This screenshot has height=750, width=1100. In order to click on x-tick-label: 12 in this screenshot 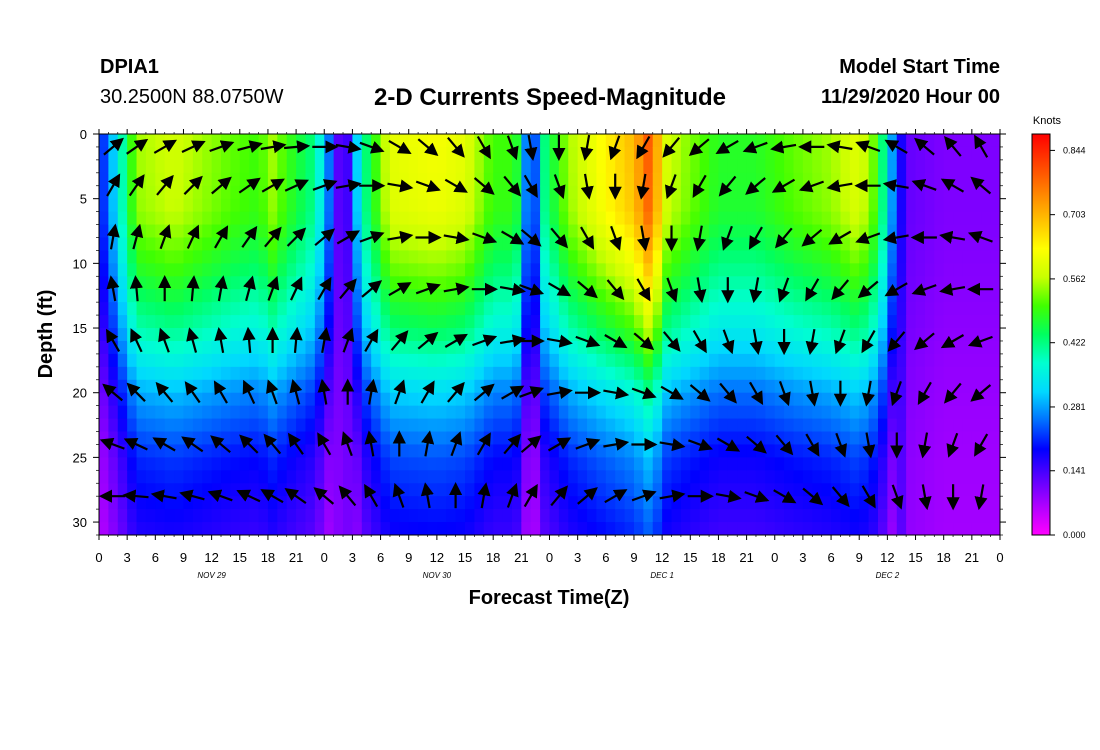, I will do `click(887, 557)`.